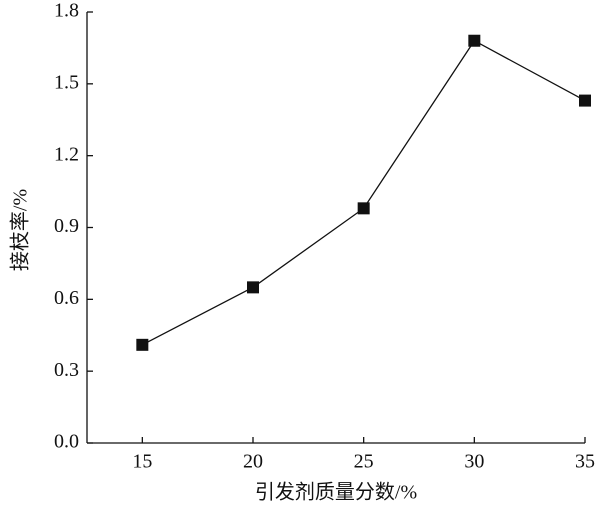 The height and width of the screenshot is (512, 600). I want to click on y-tick-label: 1.8, so click(66, 11).